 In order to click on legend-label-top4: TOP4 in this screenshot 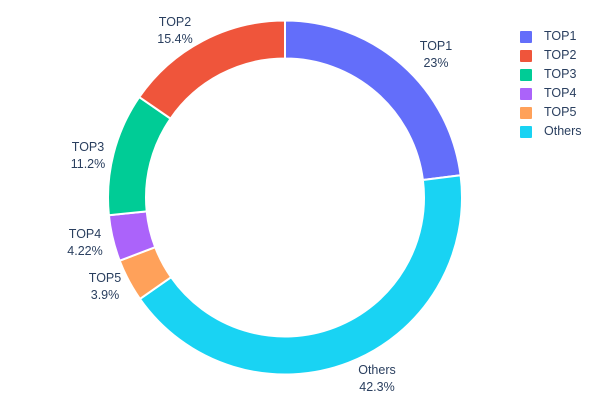, I will do `click(560, 93)`.